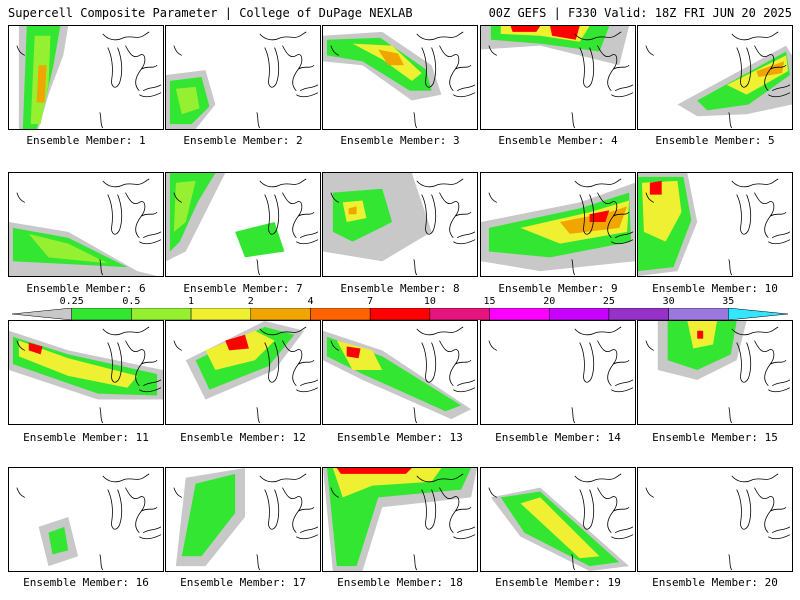 The image size is (800, 600). I want to click on legend-tick-label: 10, so click(429, 301).